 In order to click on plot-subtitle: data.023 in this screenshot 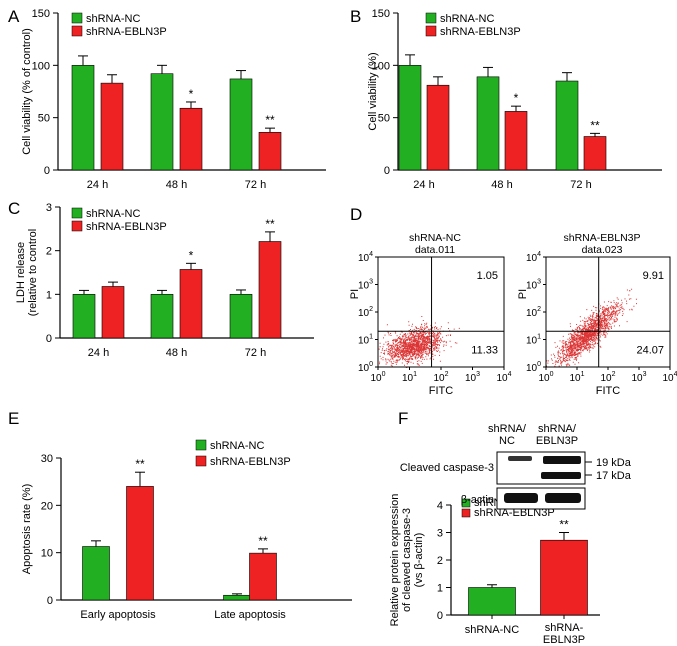, I will do `click(602, 250)`.